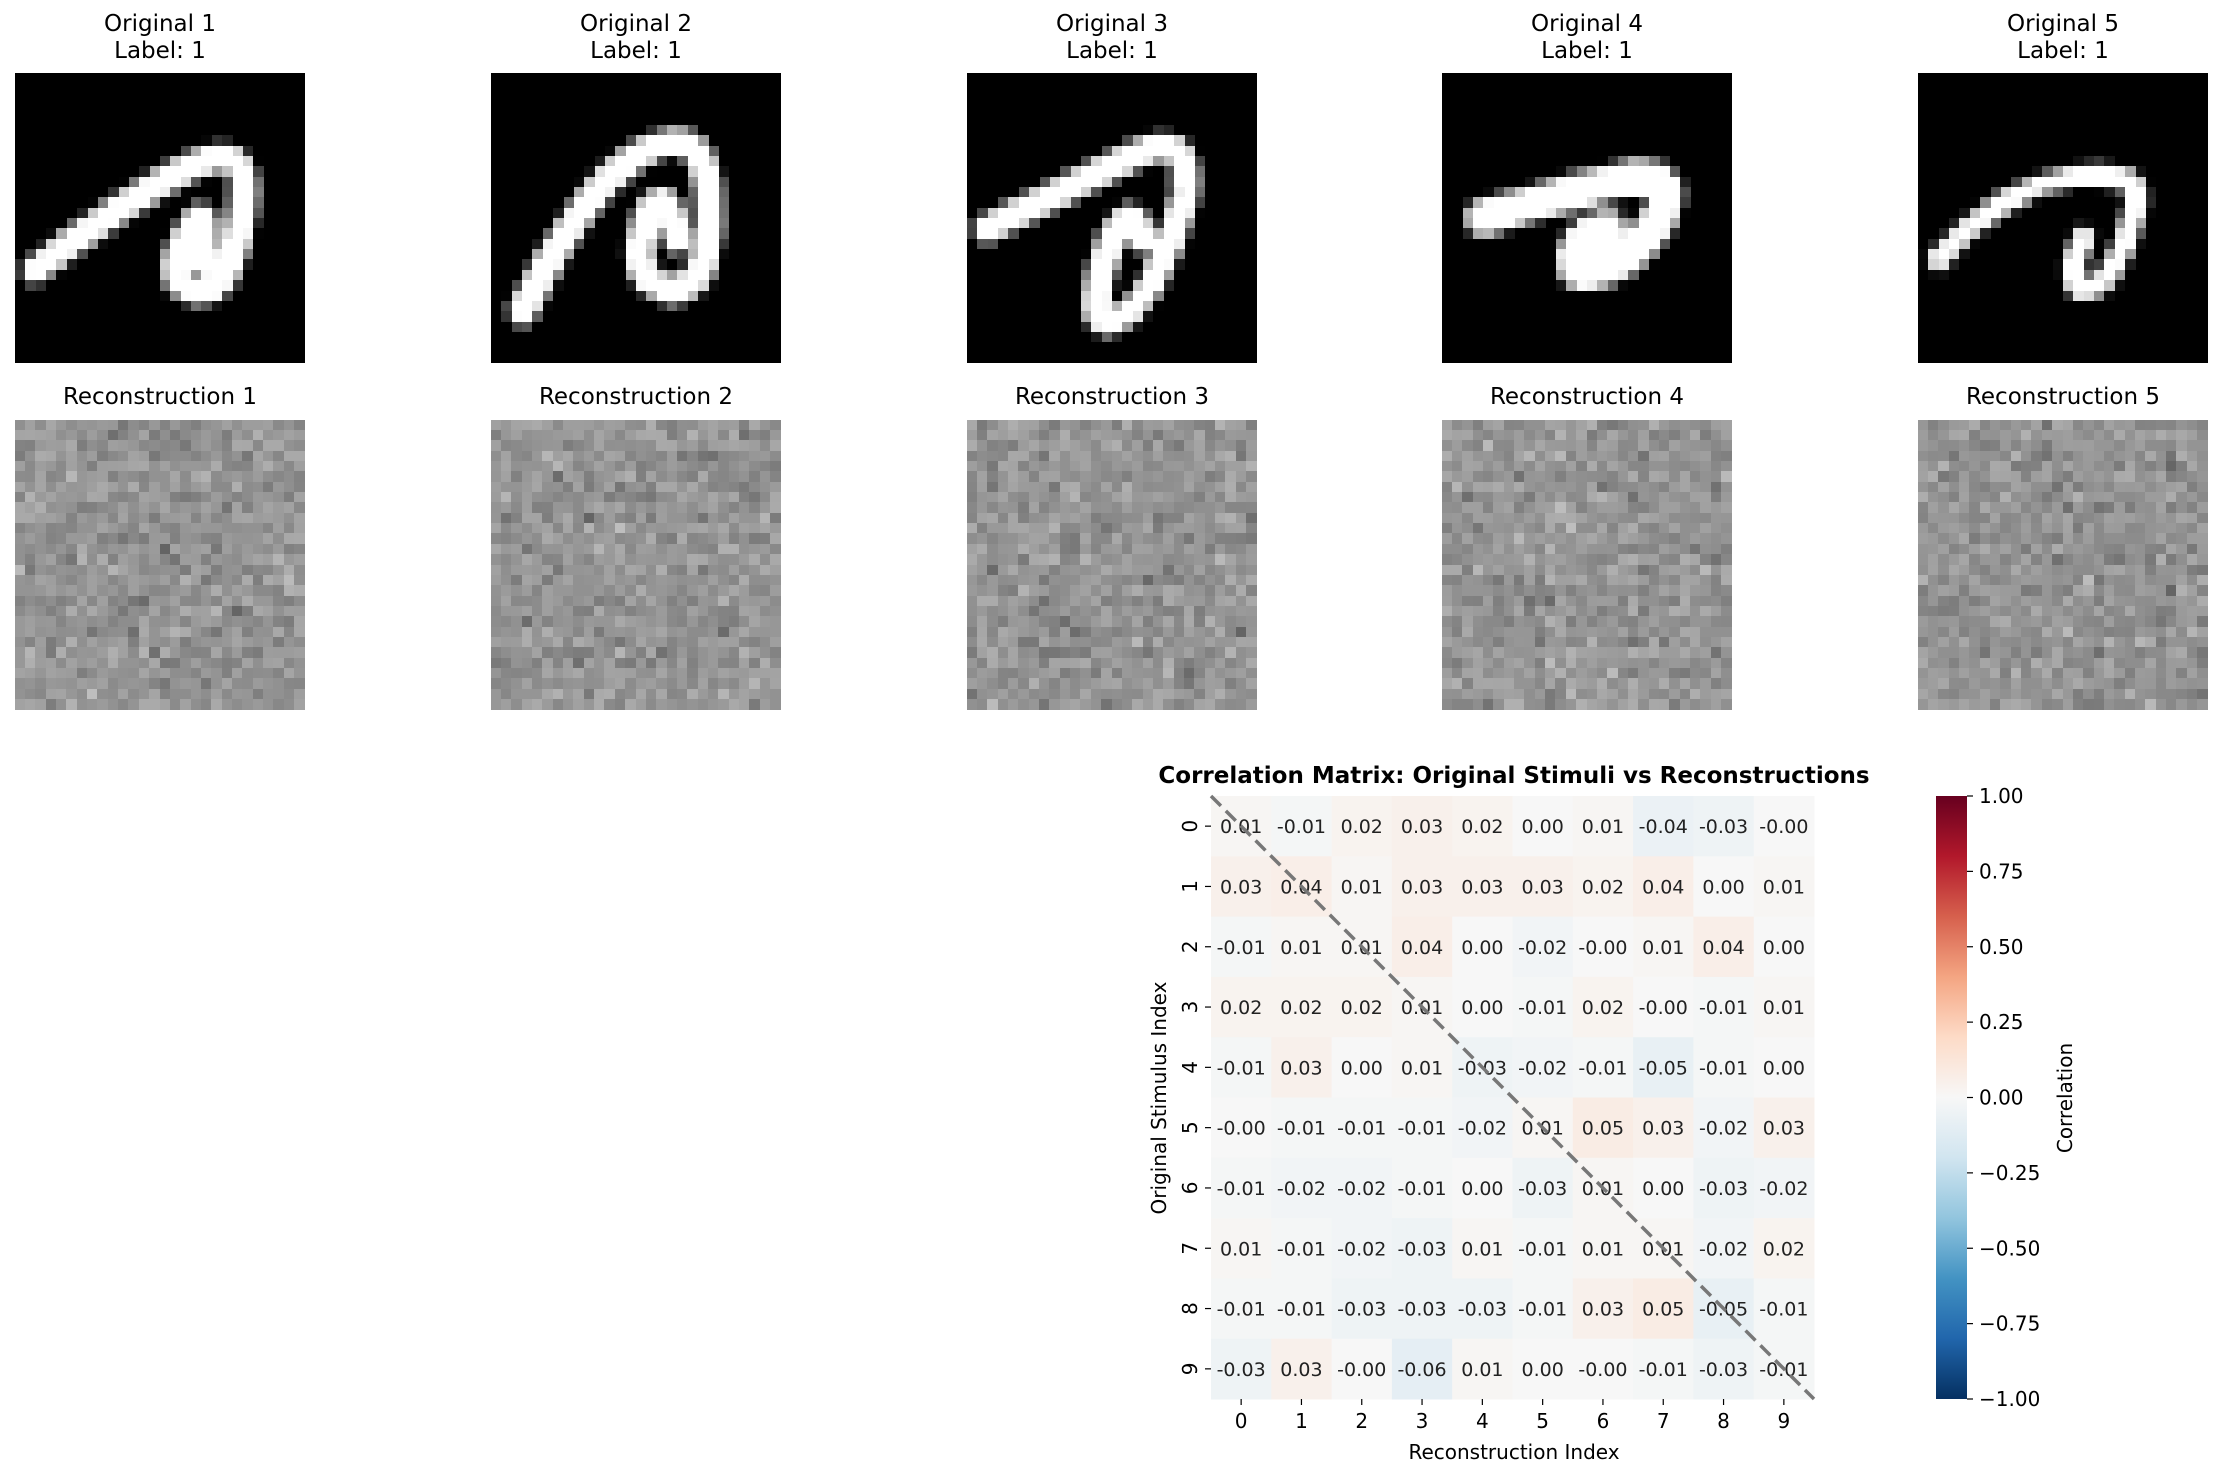 This screenshot has height=1477, width=2221. I want to click on colorbar-tick-label: −0.25, so click(2009, 1173).